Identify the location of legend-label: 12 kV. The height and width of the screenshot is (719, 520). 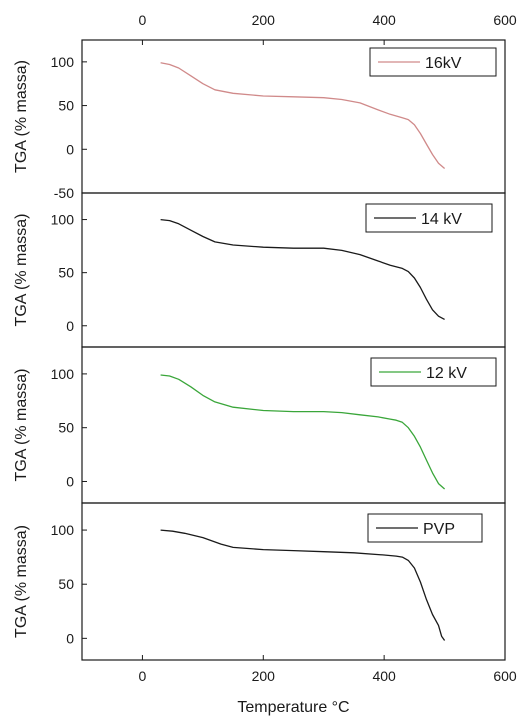
(446, 373).